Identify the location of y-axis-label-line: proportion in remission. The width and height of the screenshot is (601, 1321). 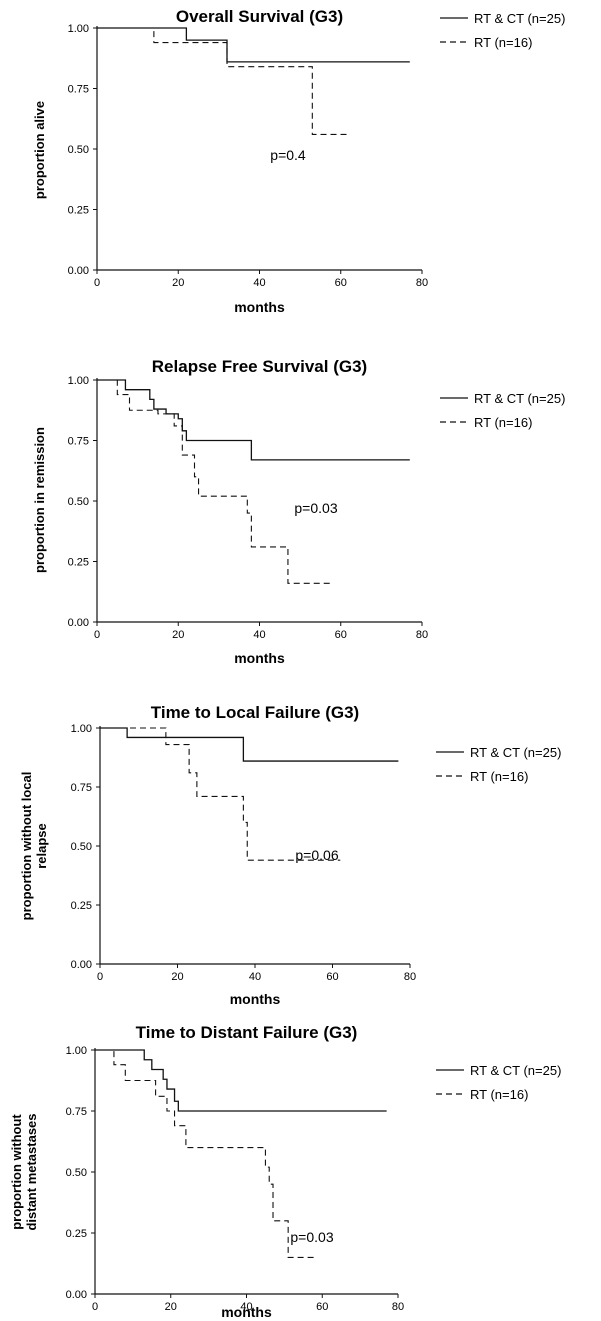
(39, 500).